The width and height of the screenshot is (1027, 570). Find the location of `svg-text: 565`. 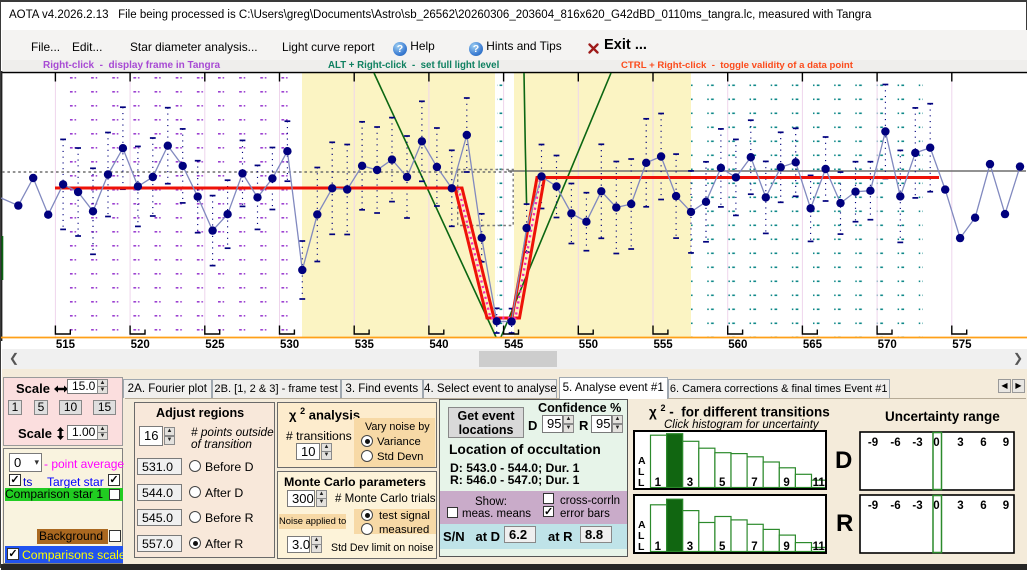

svg-text: 565 is located at coordinates (813, 344).